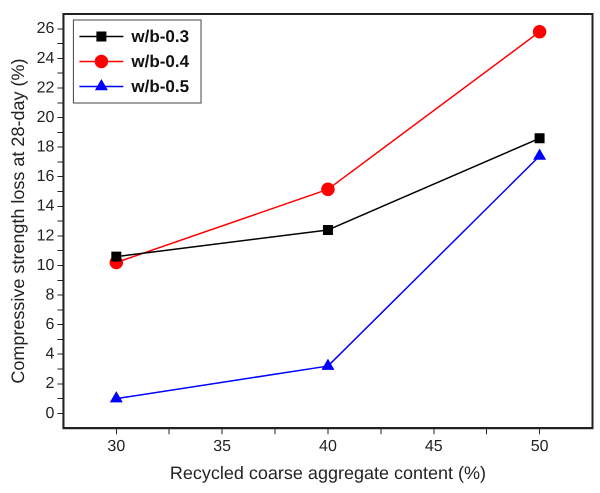 Image resolution: width=600 pixels, height=493 pixels. What do you see at coordinates (45, 58) in the screenshot?
I see `y-tick-label: 24` at bounding box center [45, 58].